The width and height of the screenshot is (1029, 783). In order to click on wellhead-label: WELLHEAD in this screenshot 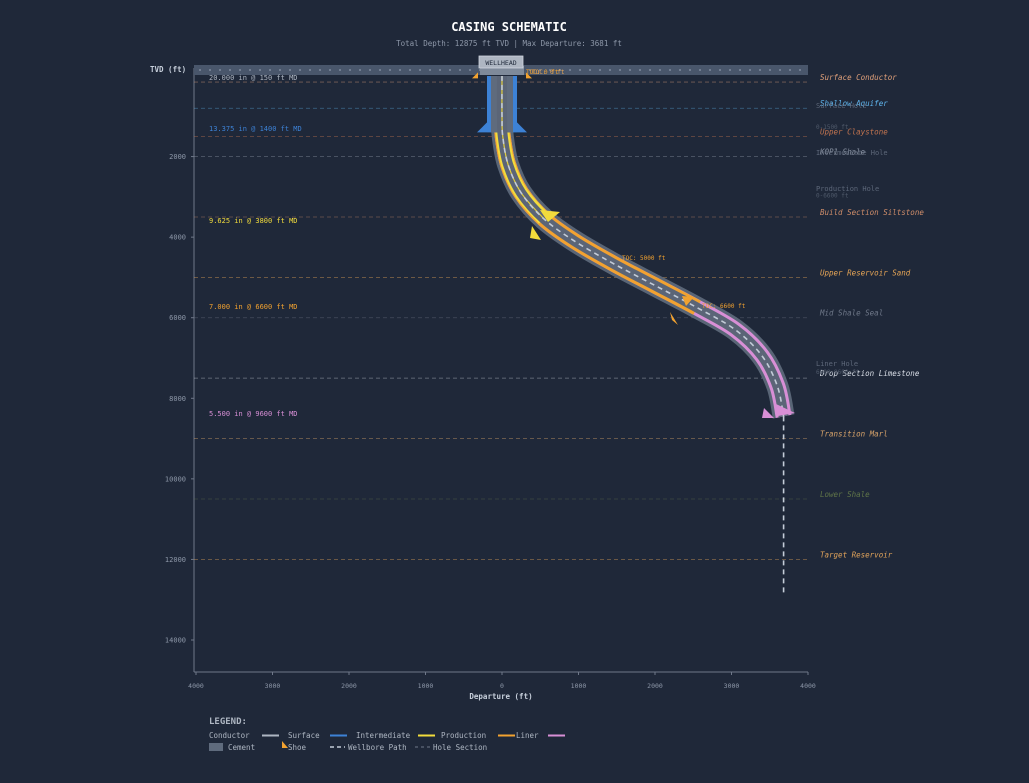, I will do `click(500, 63)`.